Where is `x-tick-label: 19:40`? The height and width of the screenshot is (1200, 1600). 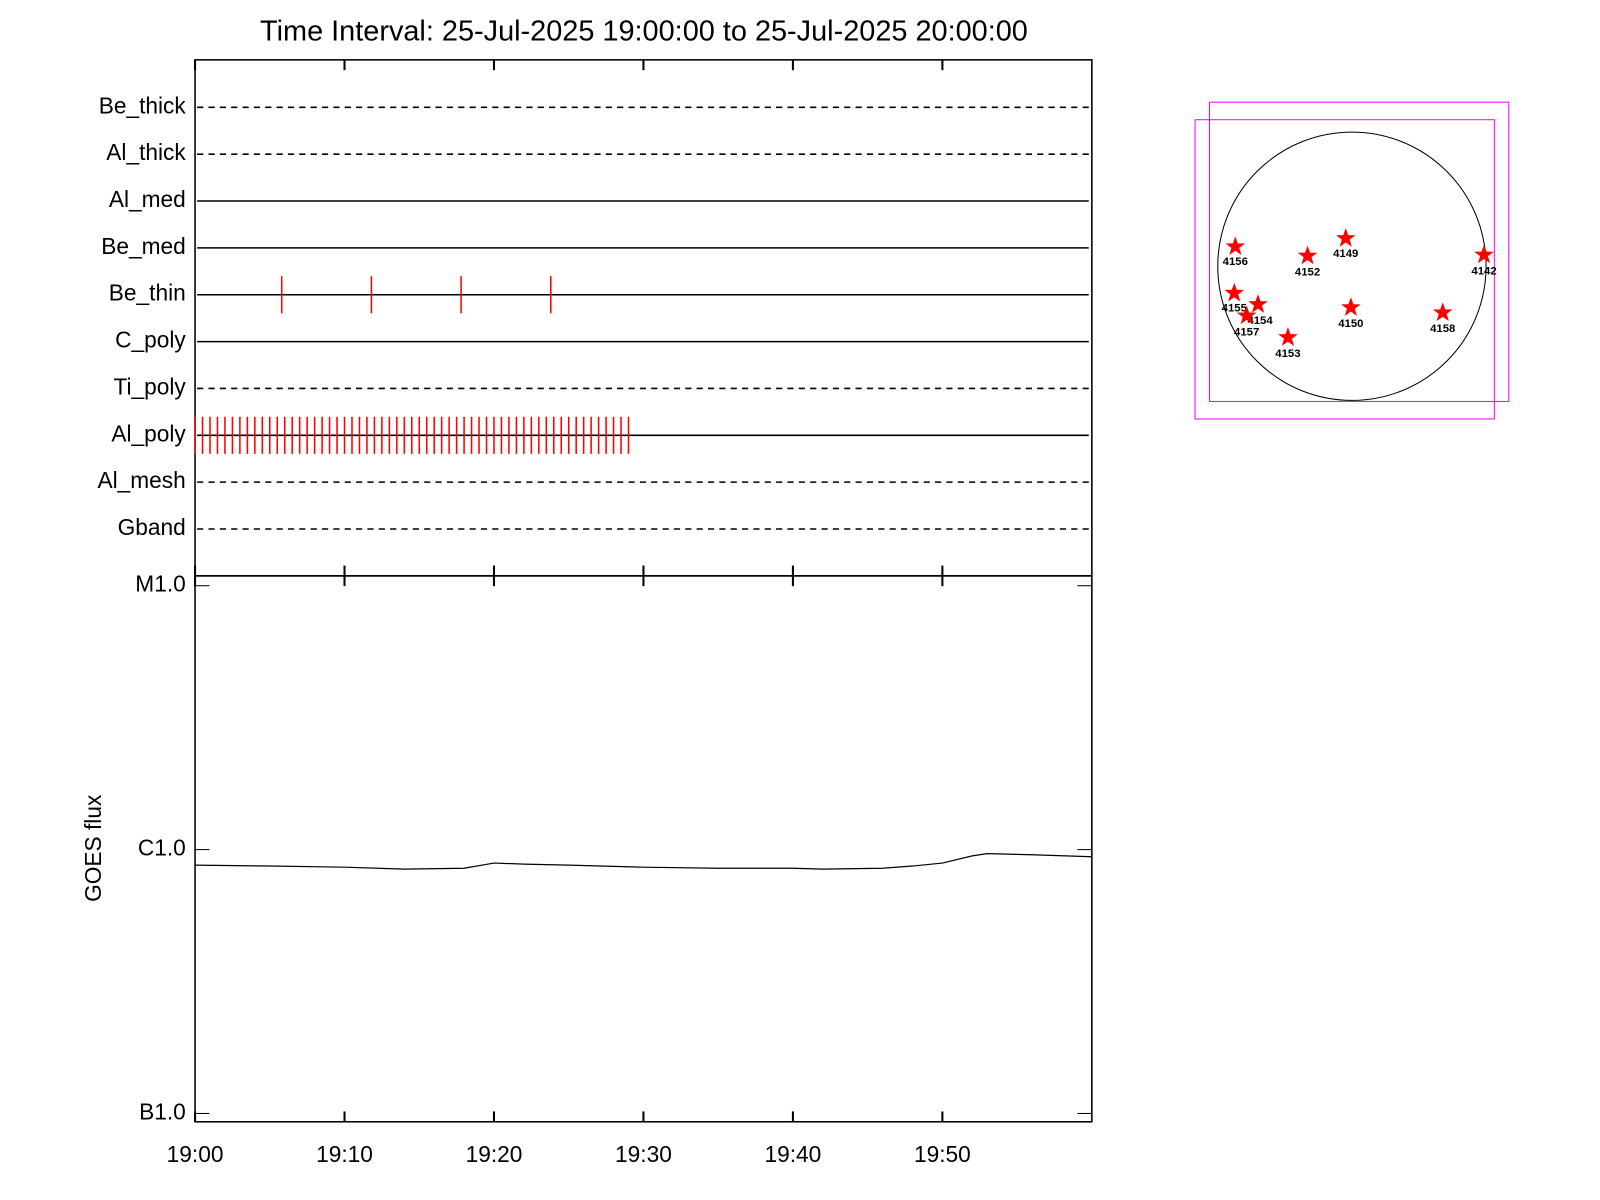 x-tick-label: 19:40 is located at coordinates (793, 1154).